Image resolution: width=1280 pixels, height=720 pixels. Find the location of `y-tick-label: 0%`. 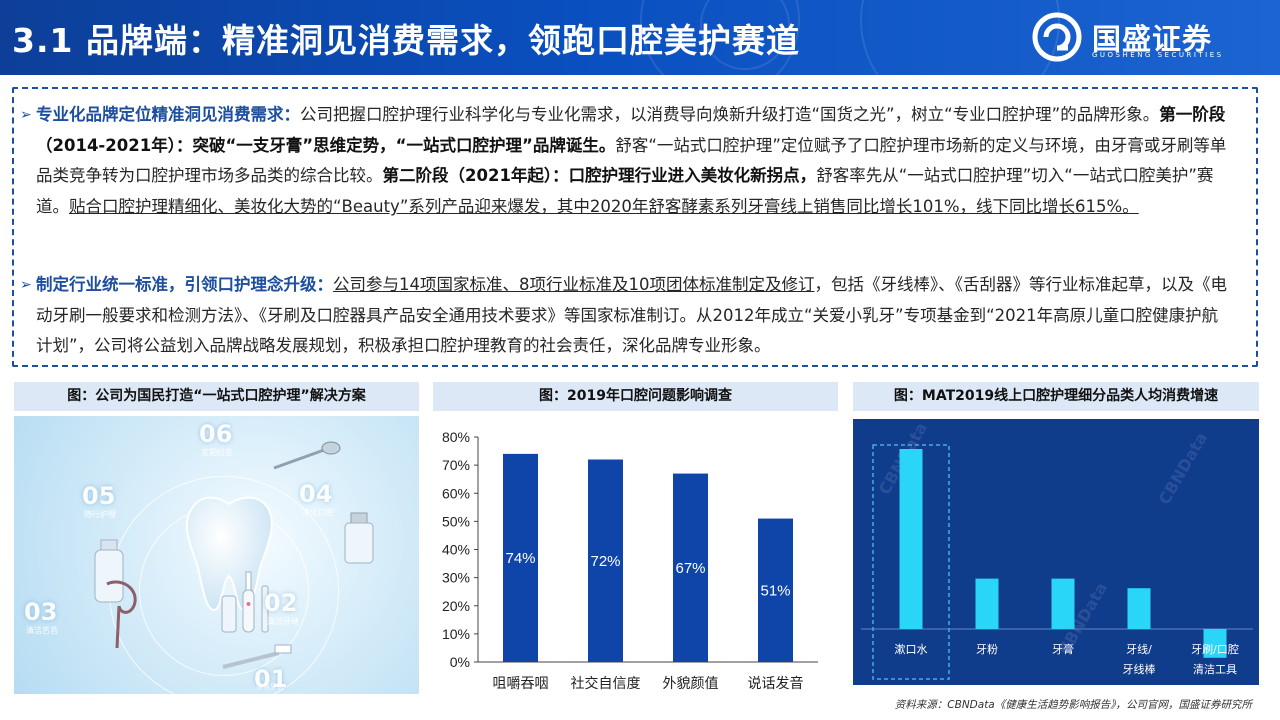

y-tick-label: 0% is located at coordinates (460, 662).